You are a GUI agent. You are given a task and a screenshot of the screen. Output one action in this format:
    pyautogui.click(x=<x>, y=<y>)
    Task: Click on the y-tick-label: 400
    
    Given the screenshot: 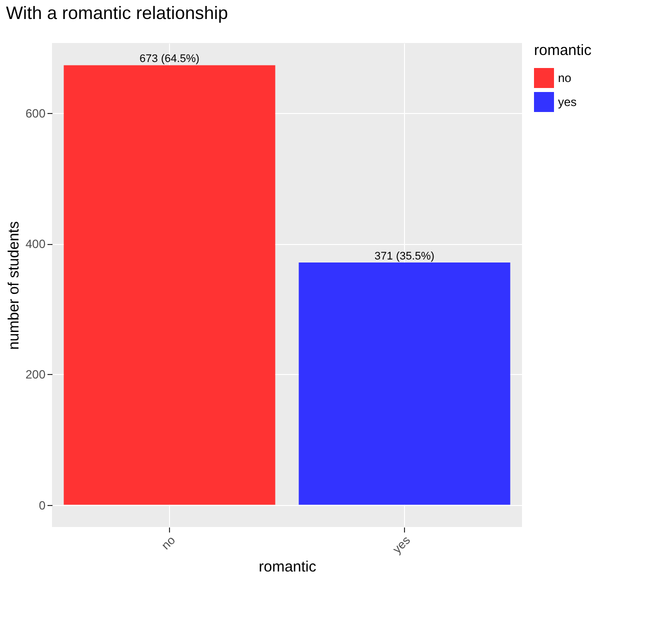 What is the action you would take?
    pyautogui.click(x=35, y=244)
    